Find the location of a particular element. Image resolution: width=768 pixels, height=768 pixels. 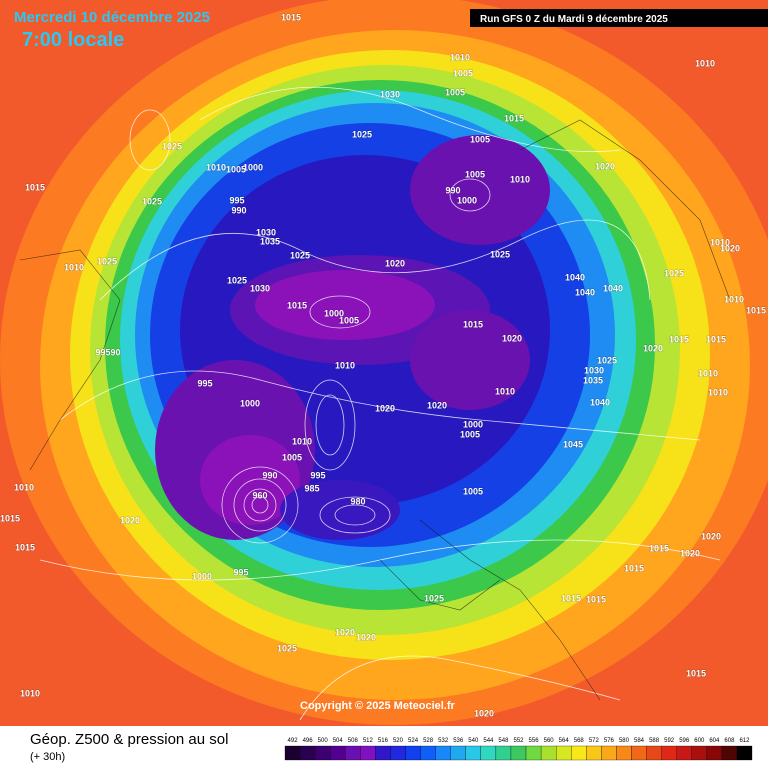

scale-label: 612 is located at coordinates (744, 741).